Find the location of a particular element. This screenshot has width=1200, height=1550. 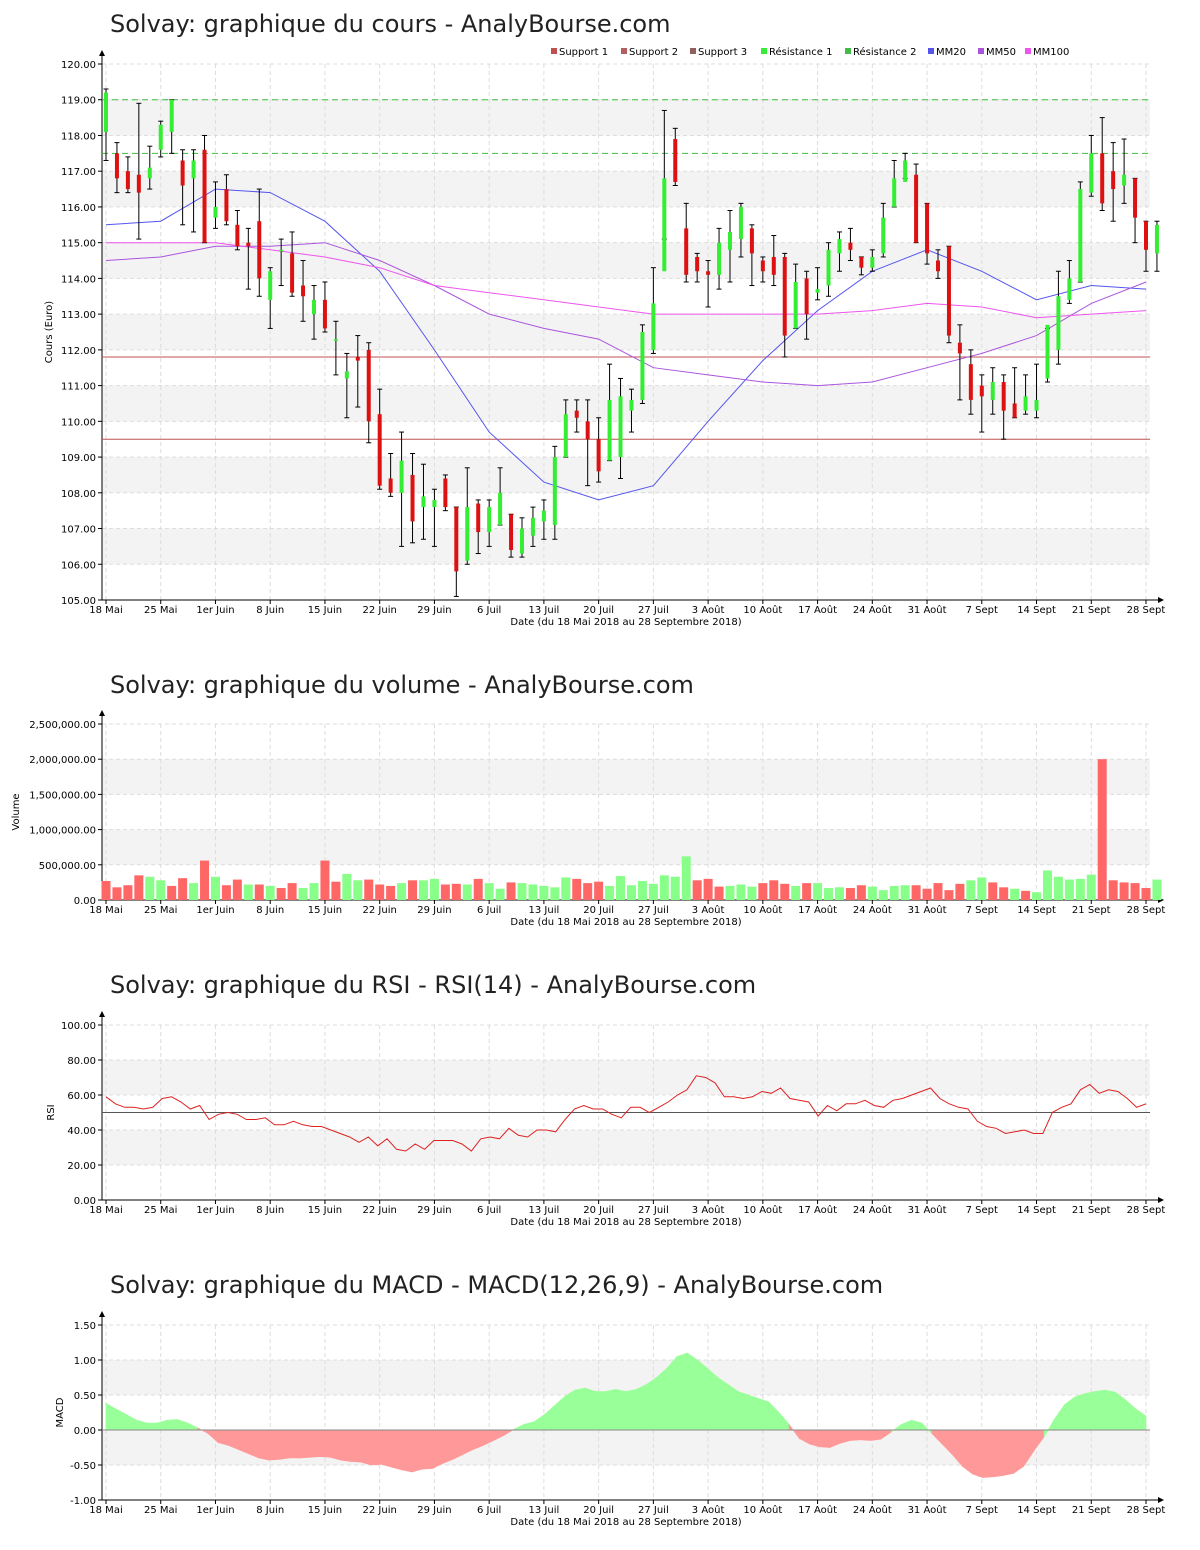

x-tick-label: 25 Mai is located at coordinates (160, 610).